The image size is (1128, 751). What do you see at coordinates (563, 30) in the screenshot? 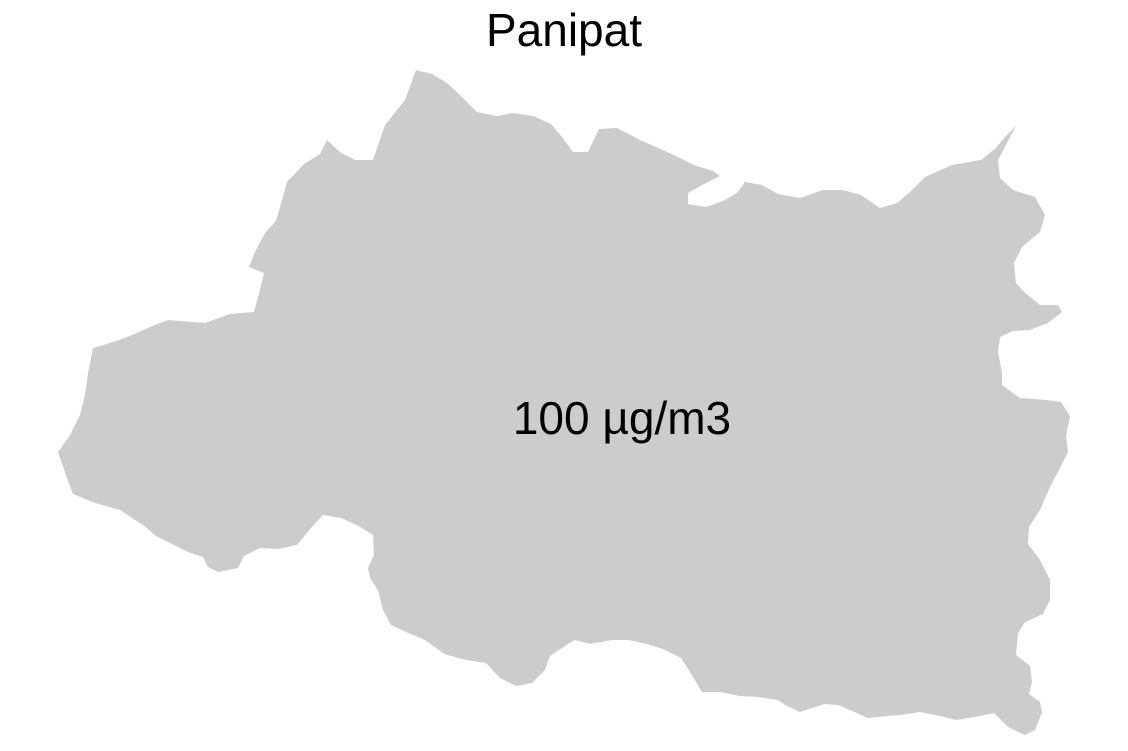
I see `map-title: Panipat` at bounding box center [563, 30].